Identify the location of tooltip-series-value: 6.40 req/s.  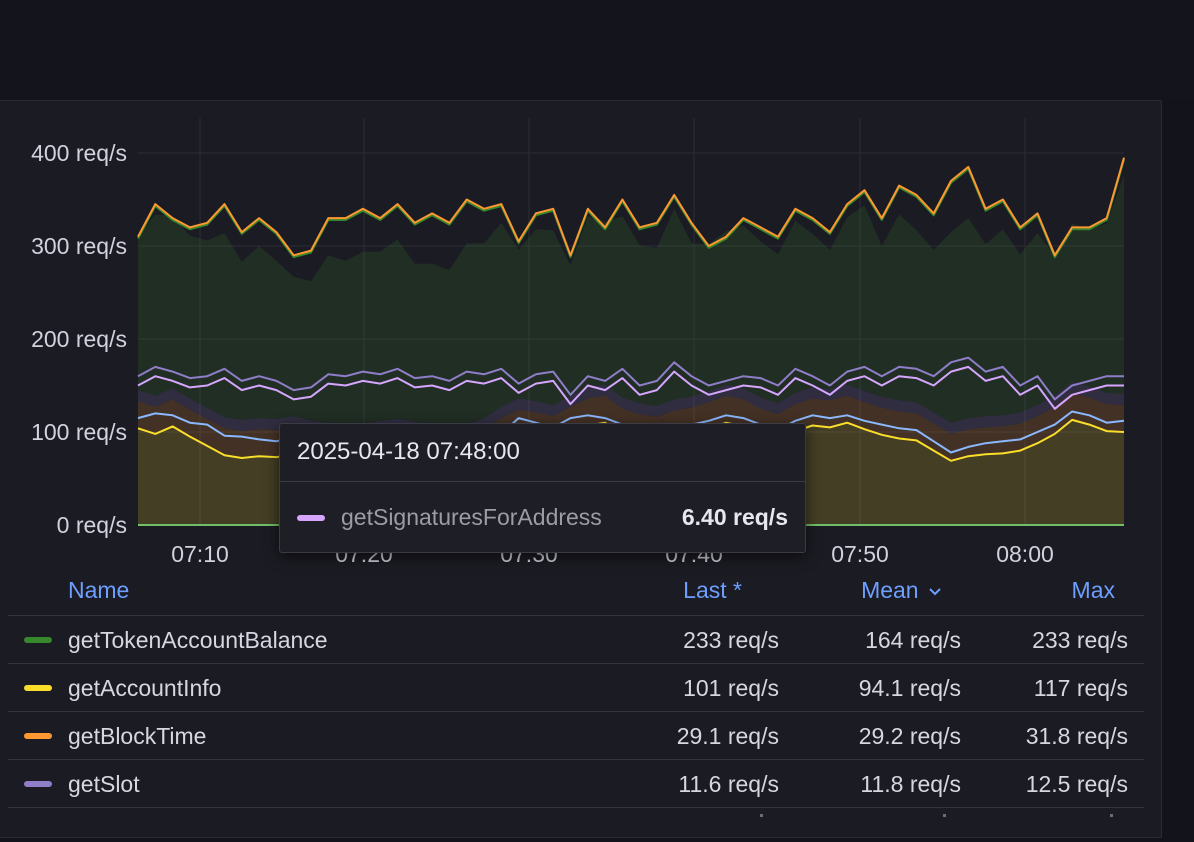
(734, 517).